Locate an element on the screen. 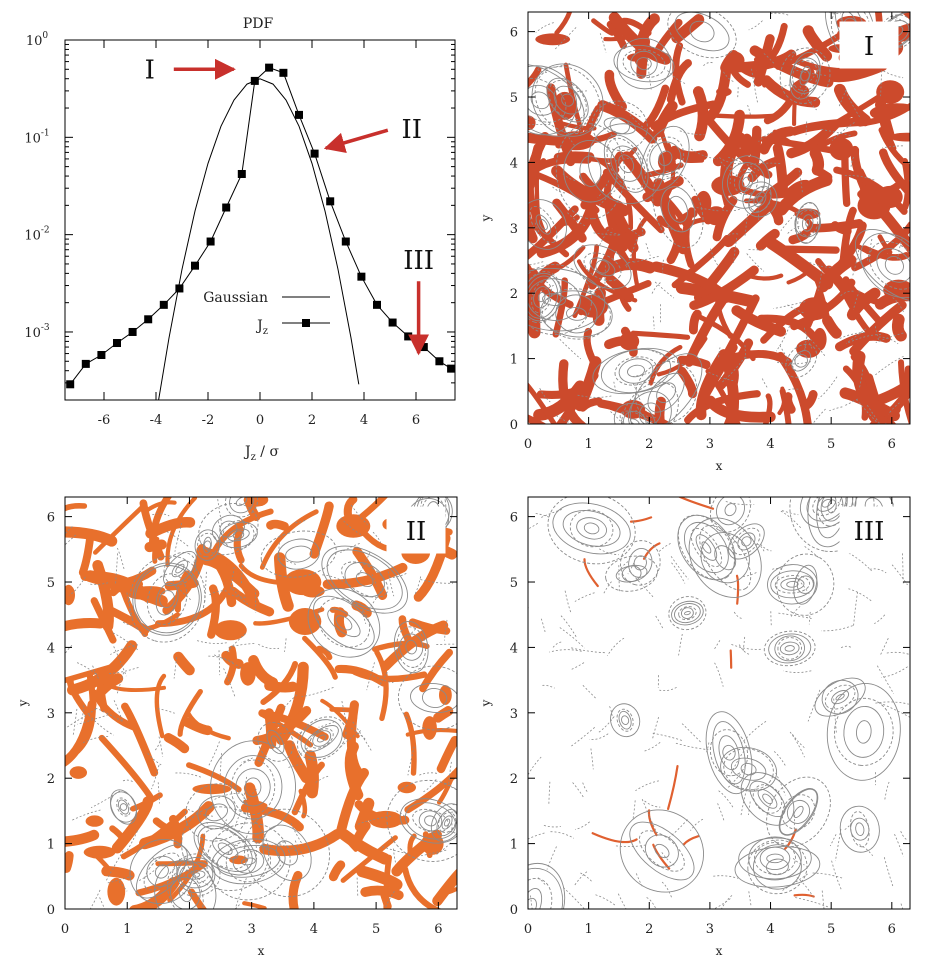 The image size is (925, 980). field-xtick-label: 6 is located at coordinates (892, 444).